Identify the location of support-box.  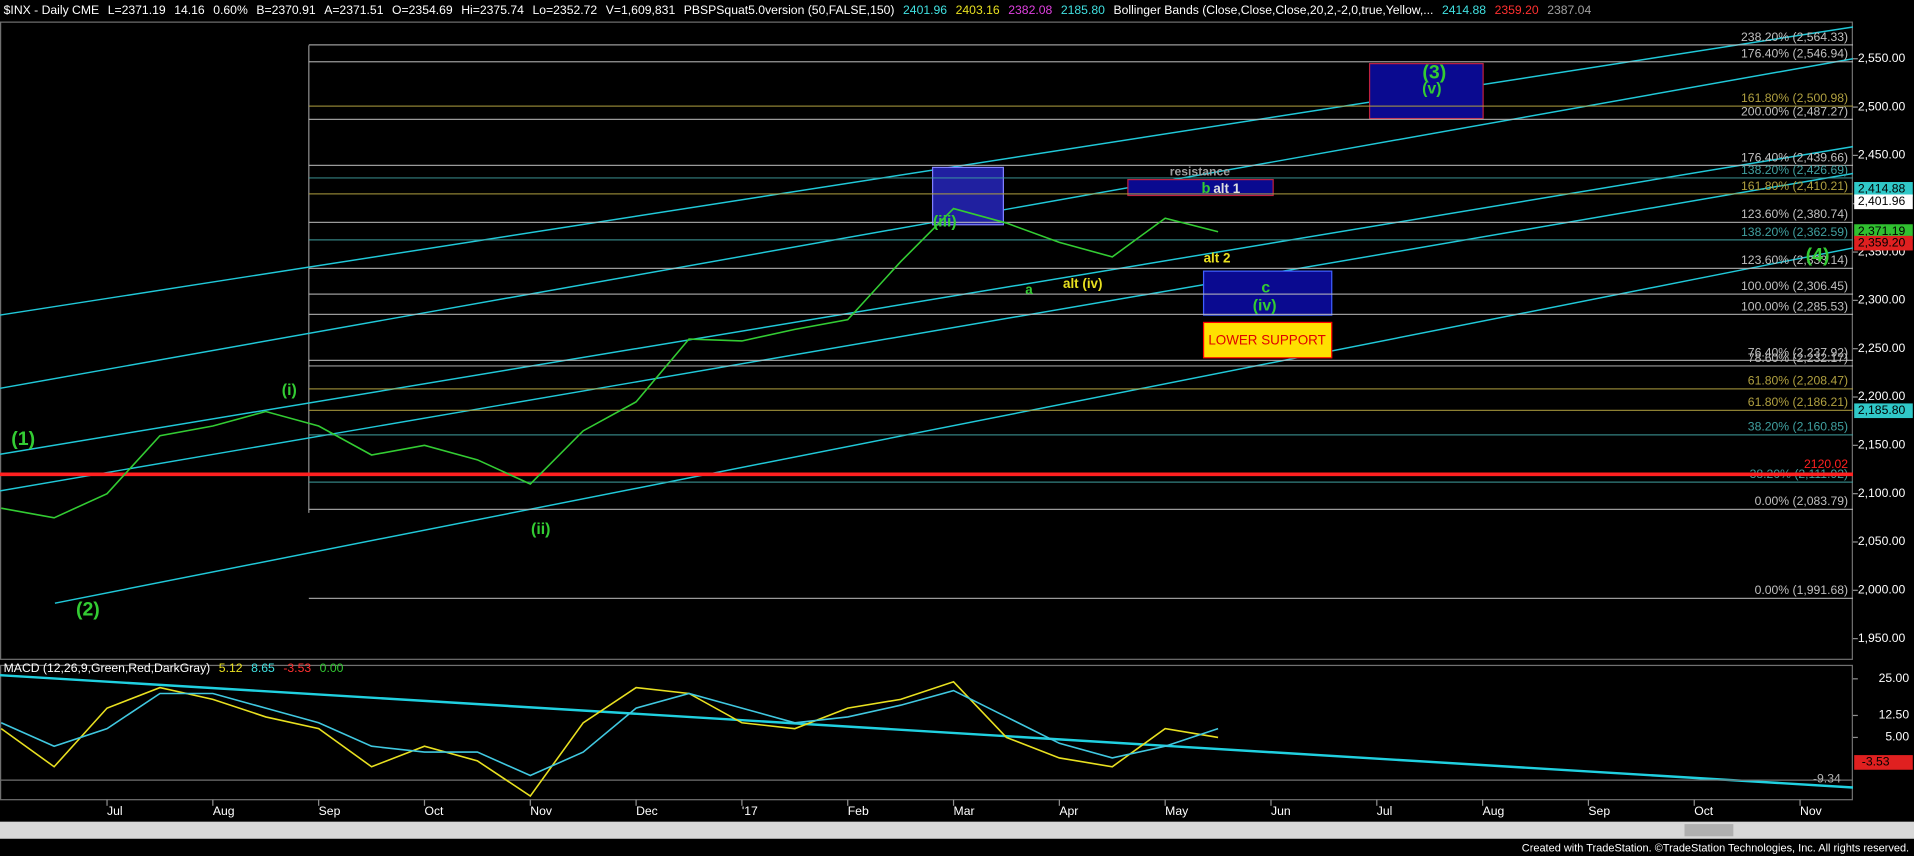
(1267, 340).